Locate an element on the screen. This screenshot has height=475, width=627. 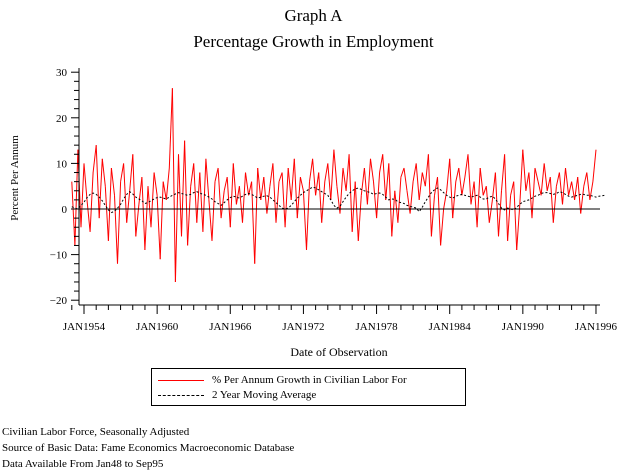
legend-label-moving-average: 2 Year Moving Average is located at coordinates (264, 395).